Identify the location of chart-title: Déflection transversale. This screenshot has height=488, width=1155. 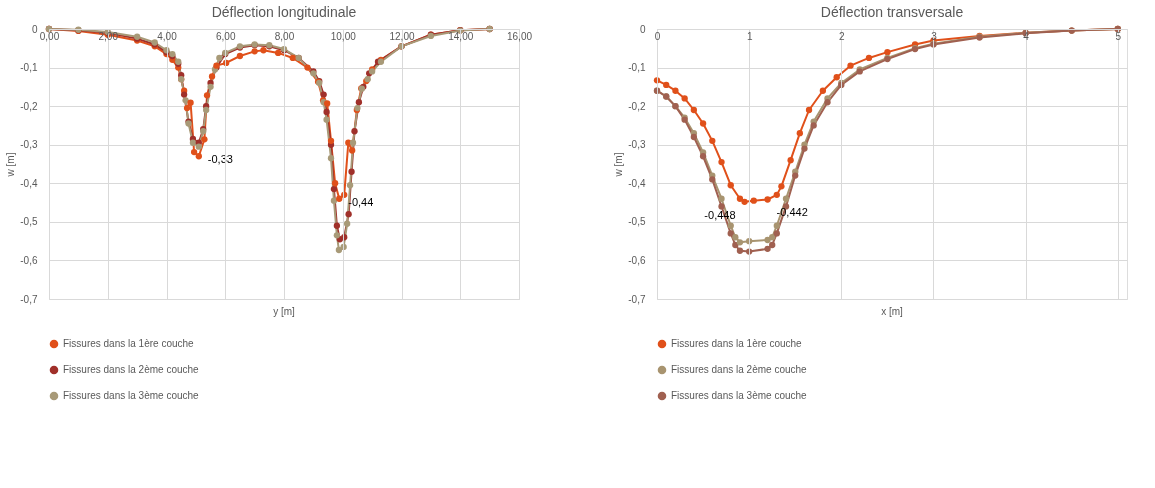
(892, 12).